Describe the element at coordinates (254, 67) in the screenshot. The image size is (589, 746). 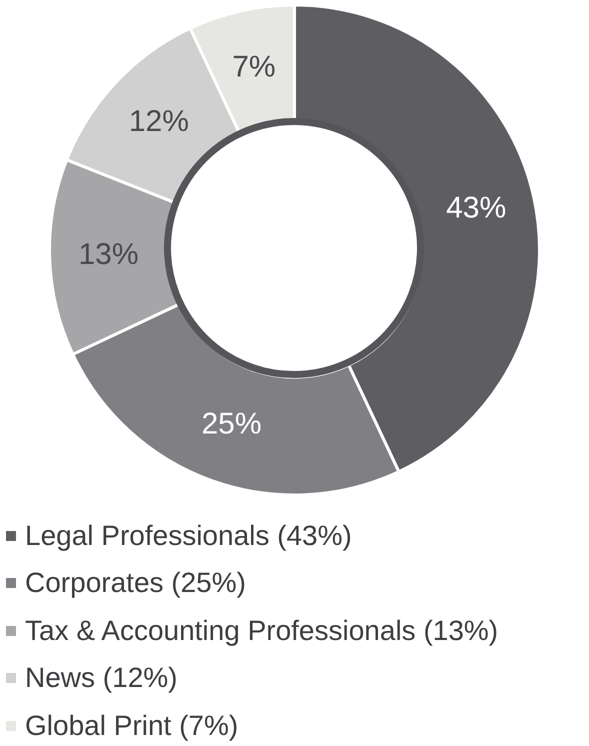
I see `data-label: 7%` at that location.